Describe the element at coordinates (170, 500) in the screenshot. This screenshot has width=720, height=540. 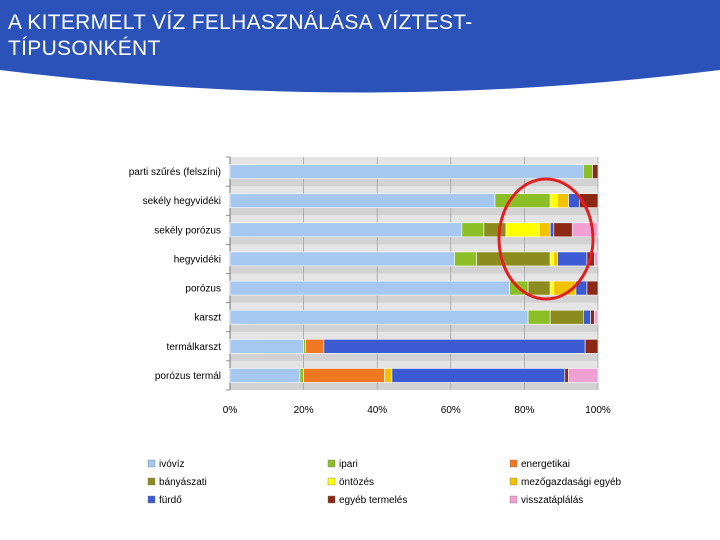
I see `legend-label: fürdő` at that location.